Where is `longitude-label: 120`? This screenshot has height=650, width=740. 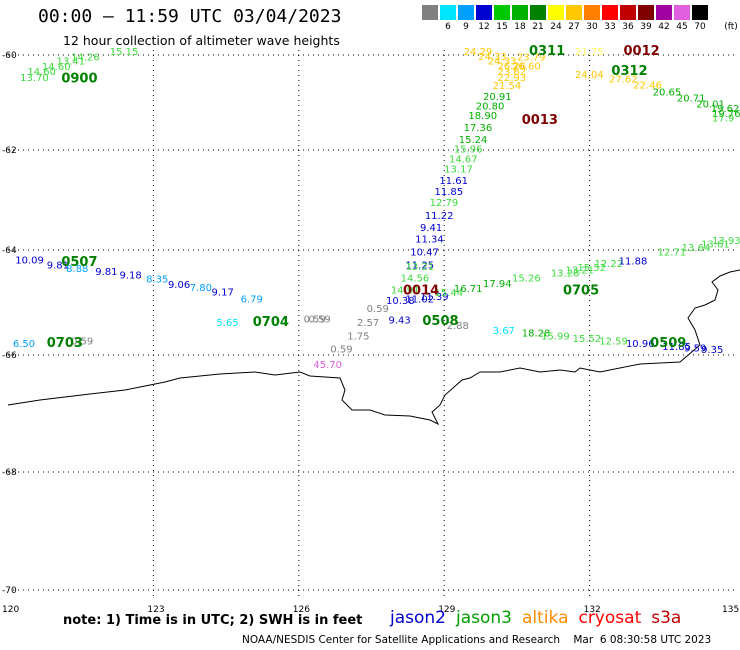 longitude-label: 120 is located at coordinates (10, 610).